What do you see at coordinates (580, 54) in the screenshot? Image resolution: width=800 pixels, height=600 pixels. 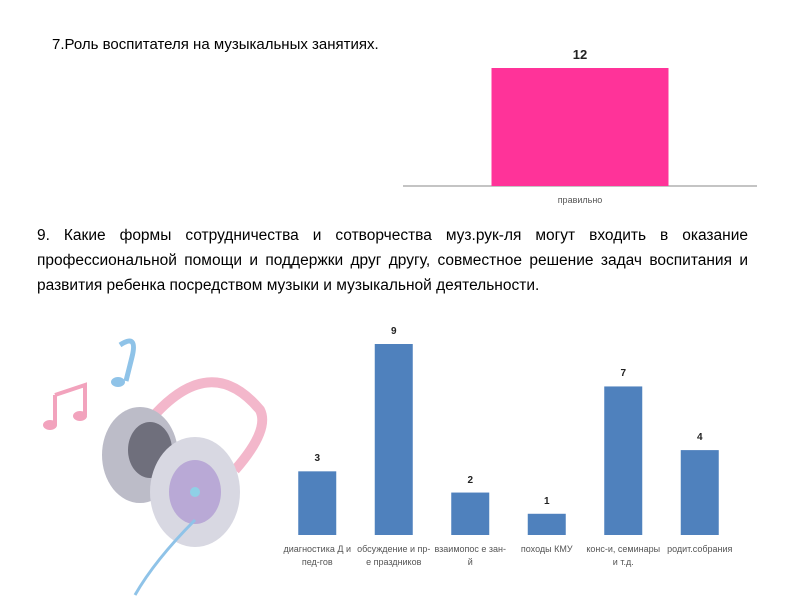 I see `value-label: 12` at bounding box center [580, 54].